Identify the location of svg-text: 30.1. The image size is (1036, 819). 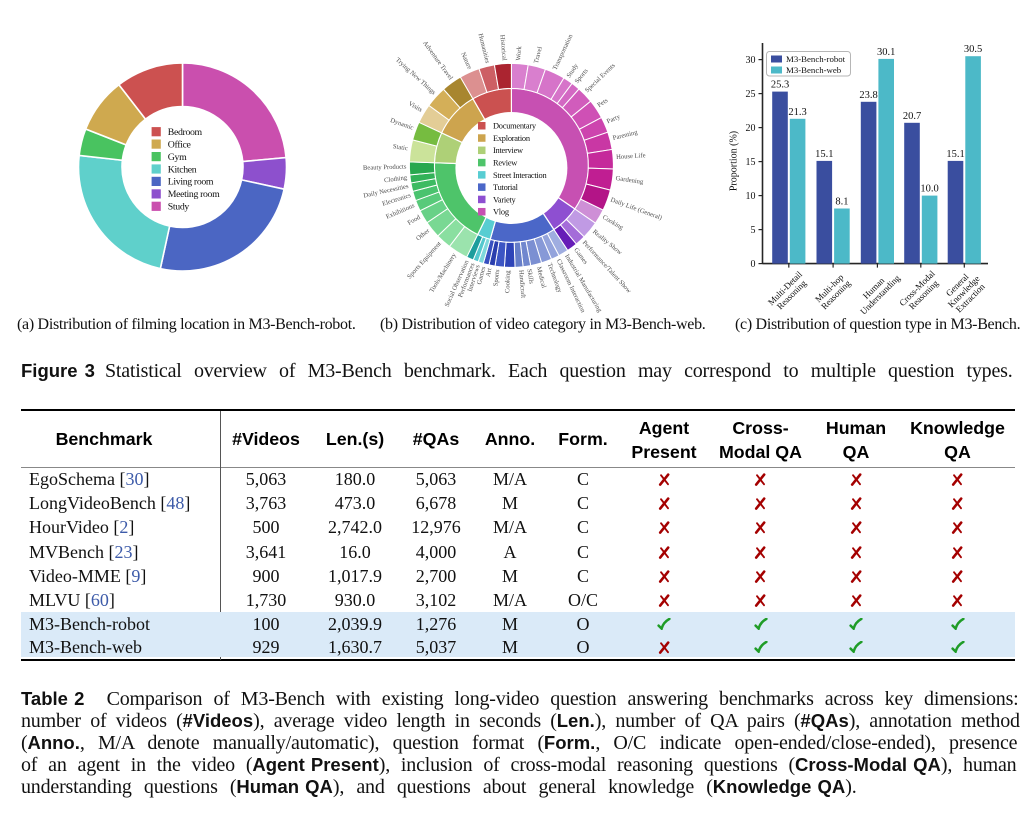
(886, 52).